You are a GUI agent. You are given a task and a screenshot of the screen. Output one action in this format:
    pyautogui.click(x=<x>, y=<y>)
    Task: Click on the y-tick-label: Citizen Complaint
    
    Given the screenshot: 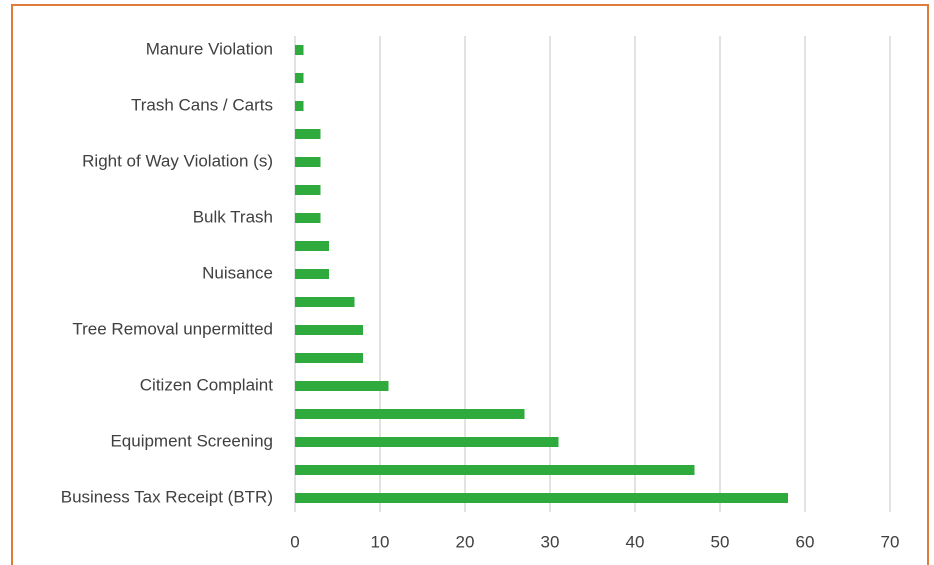 What is the action you would take?
    pyautogui.click(x=206, y=384)
    